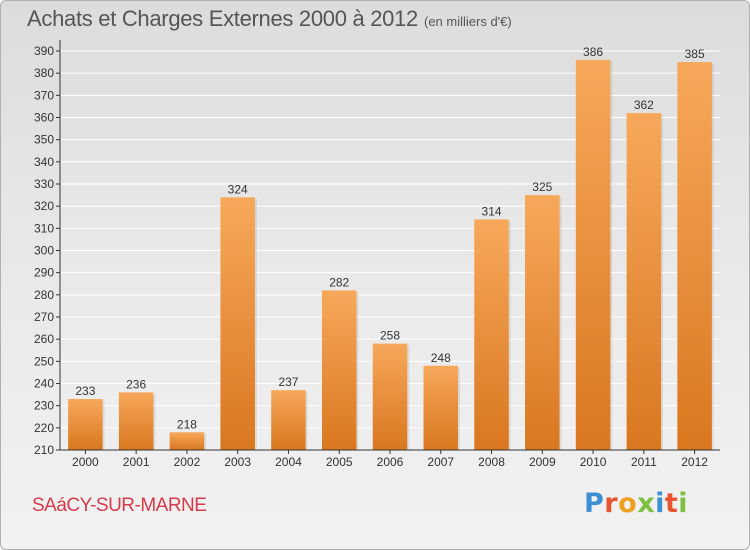 This screenshot has height=550, width=750. Describe the element at coordinates (611, 503) in the screenshot. I see `logo-letter: r` at that location.